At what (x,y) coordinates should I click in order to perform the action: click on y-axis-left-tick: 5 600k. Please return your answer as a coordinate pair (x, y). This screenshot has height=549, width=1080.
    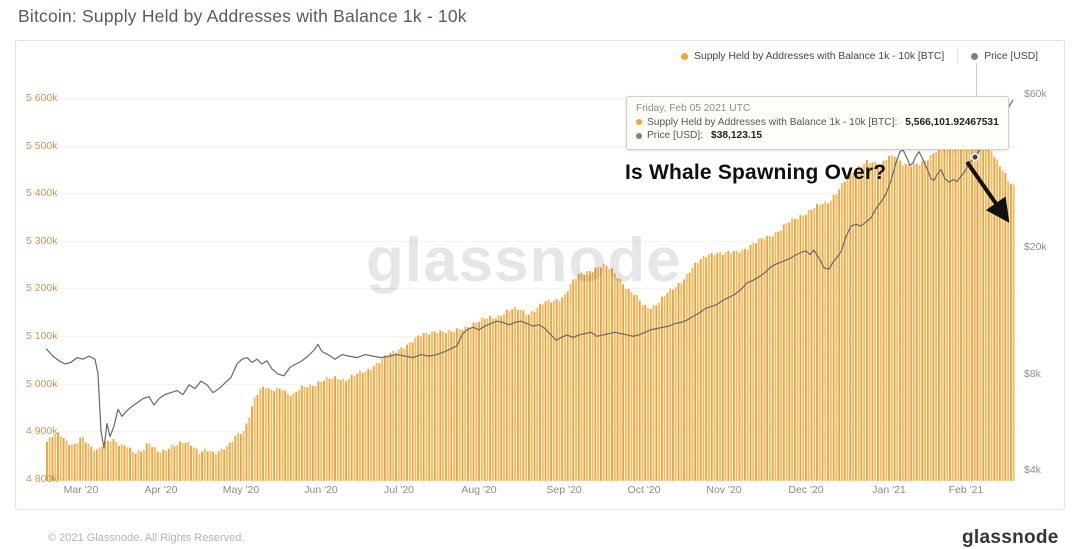
    Looking at the image, I should click on (42, 98).